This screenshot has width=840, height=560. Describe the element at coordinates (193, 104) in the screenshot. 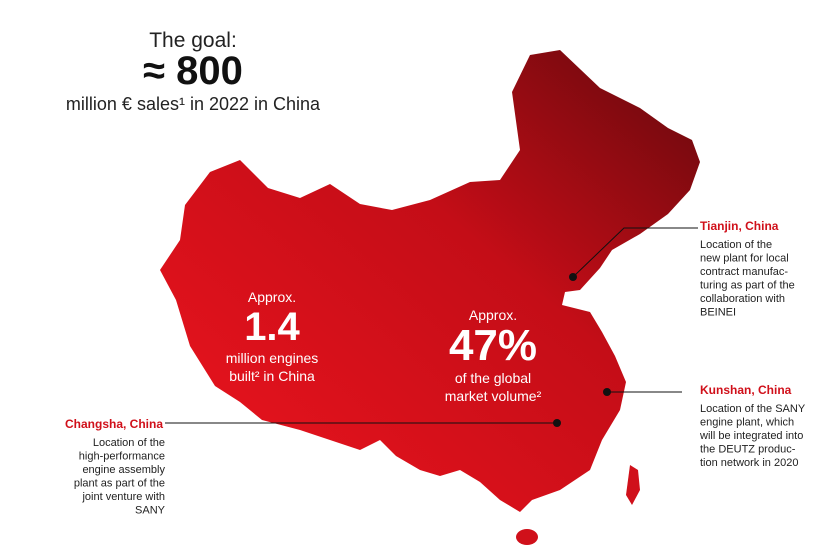

I see `header-subtitle: million € sales¹ in 2022 in China` at that location.